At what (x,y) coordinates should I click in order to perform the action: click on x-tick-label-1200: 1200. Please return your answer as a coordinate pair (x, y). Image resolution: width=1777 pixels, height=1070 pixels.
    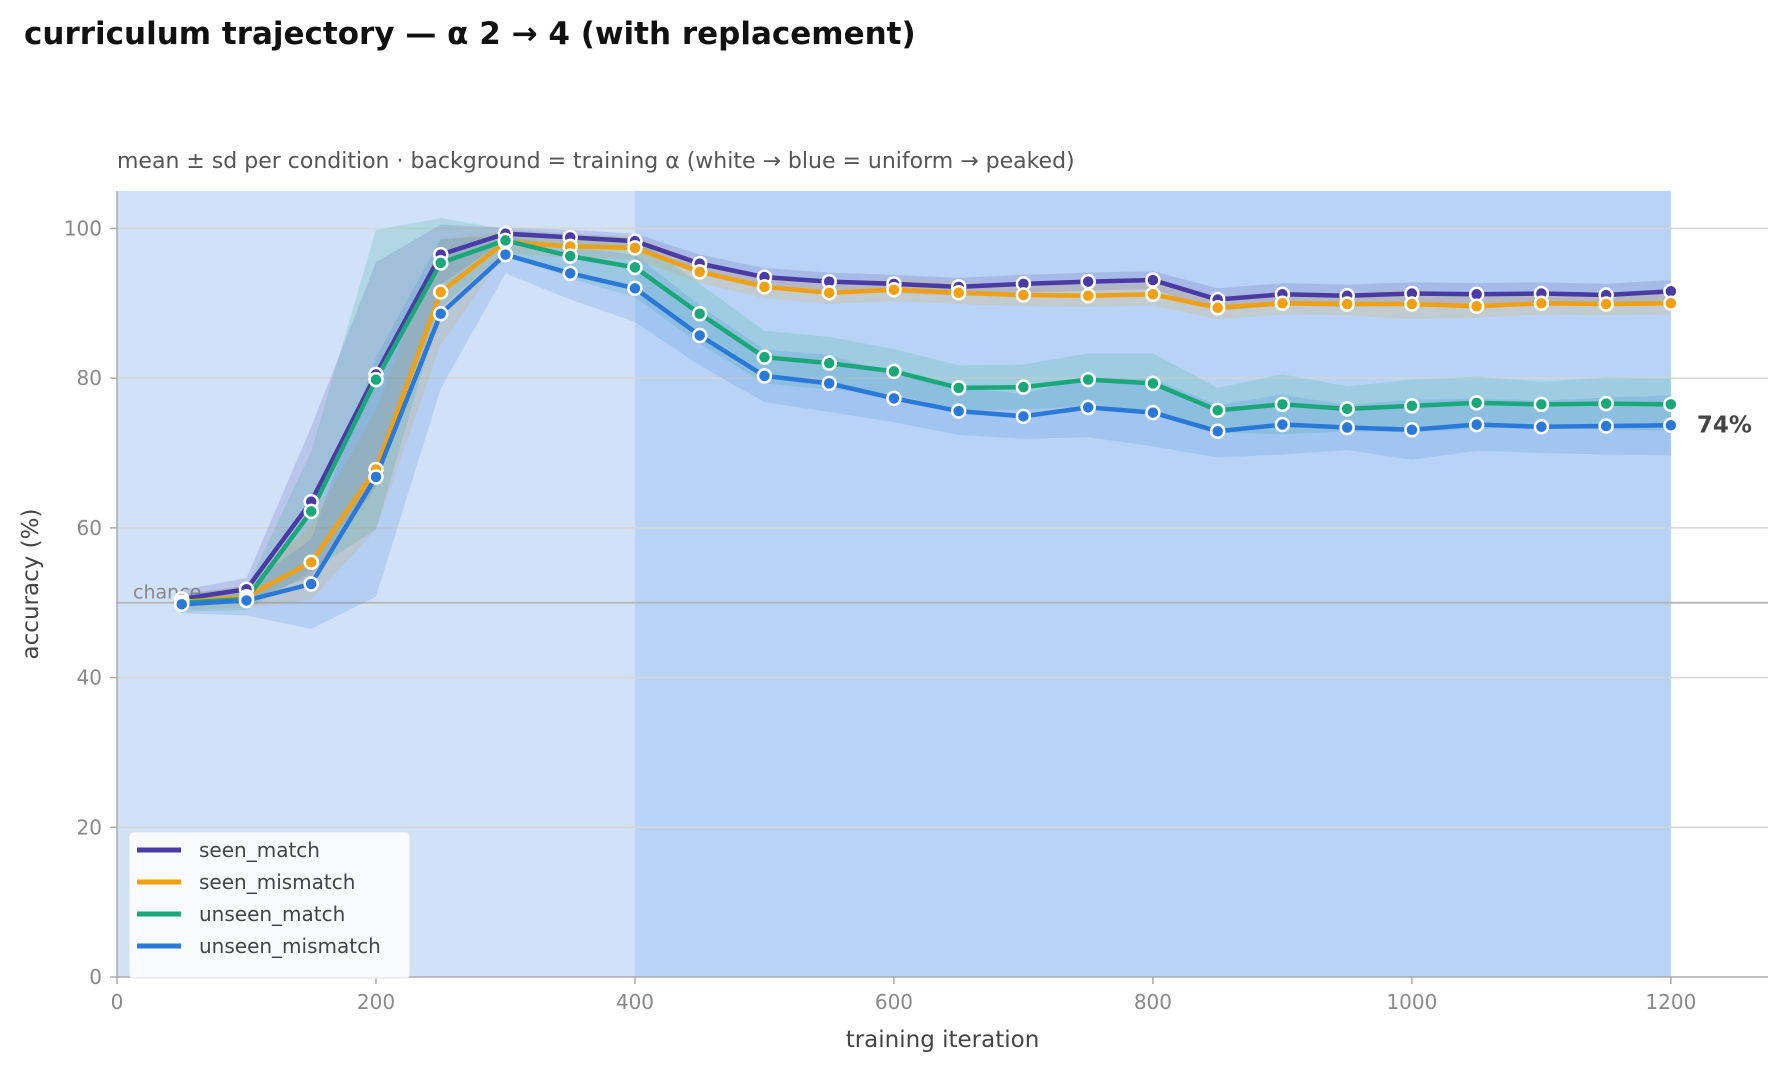
    Looking at the image, I should click on (1670, 1002).